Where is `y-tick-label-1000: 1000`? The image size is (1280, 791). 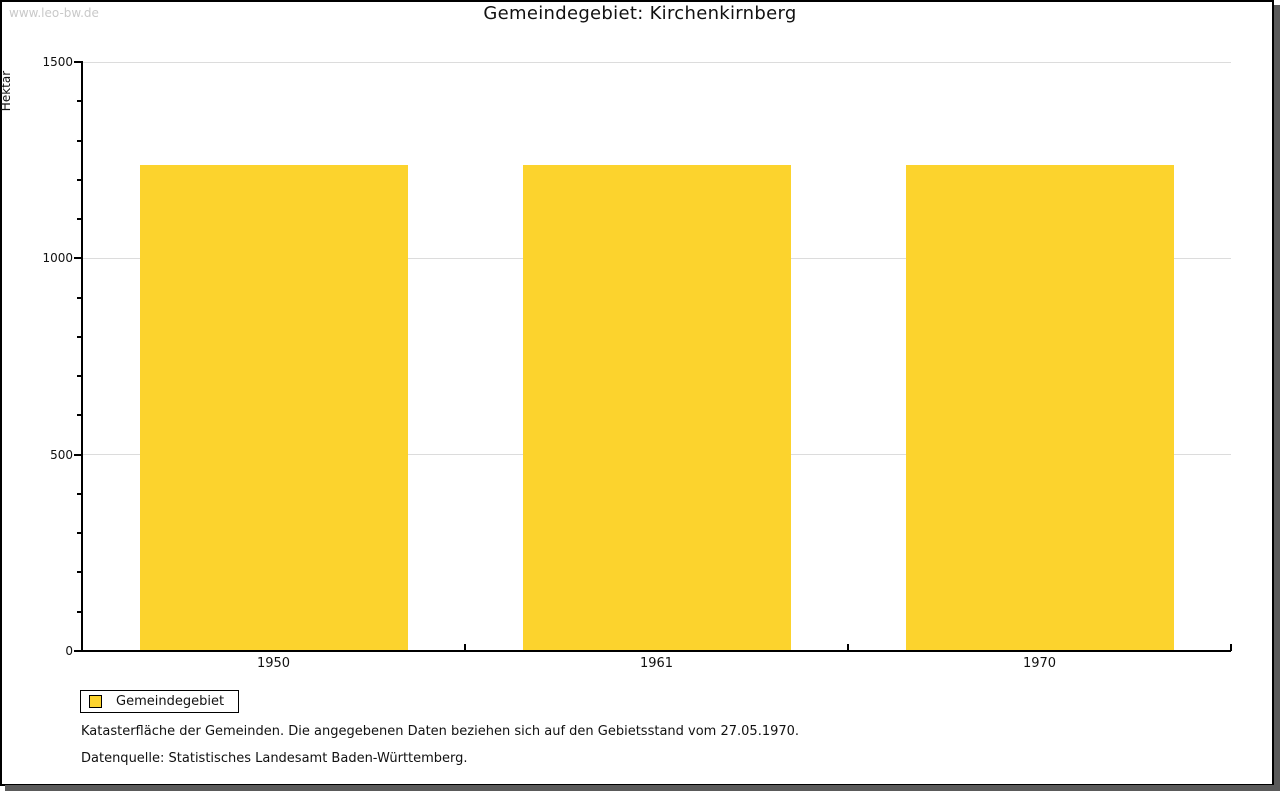 y-tick-label-1000: 1000 is located at coordinates (57, 258).